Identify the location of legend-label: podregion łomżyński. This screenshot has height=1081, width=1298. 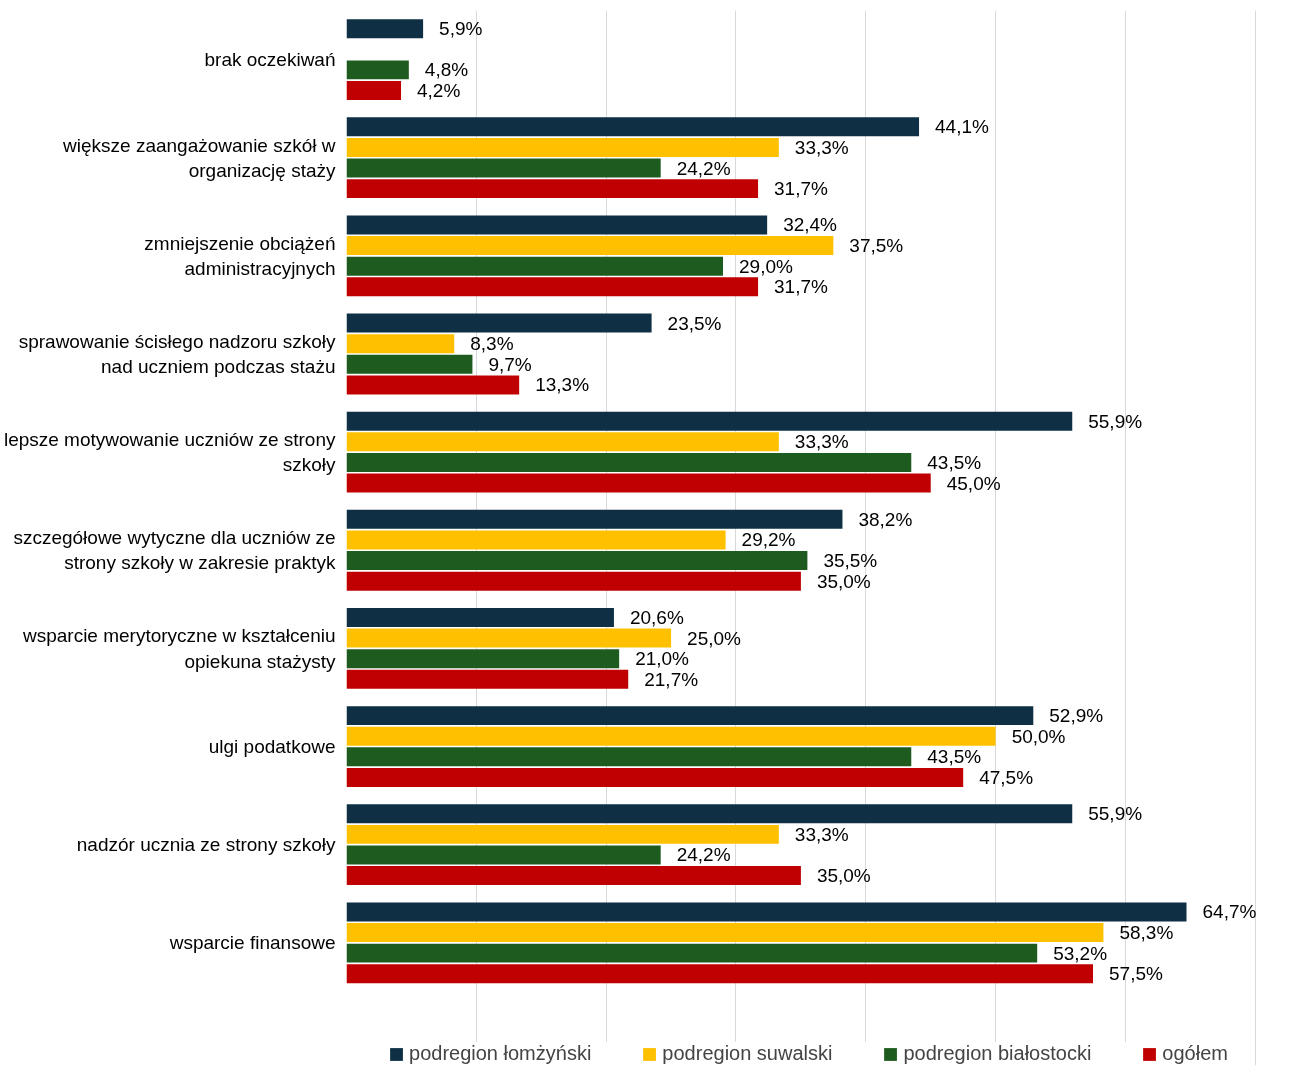
(500, 1053).